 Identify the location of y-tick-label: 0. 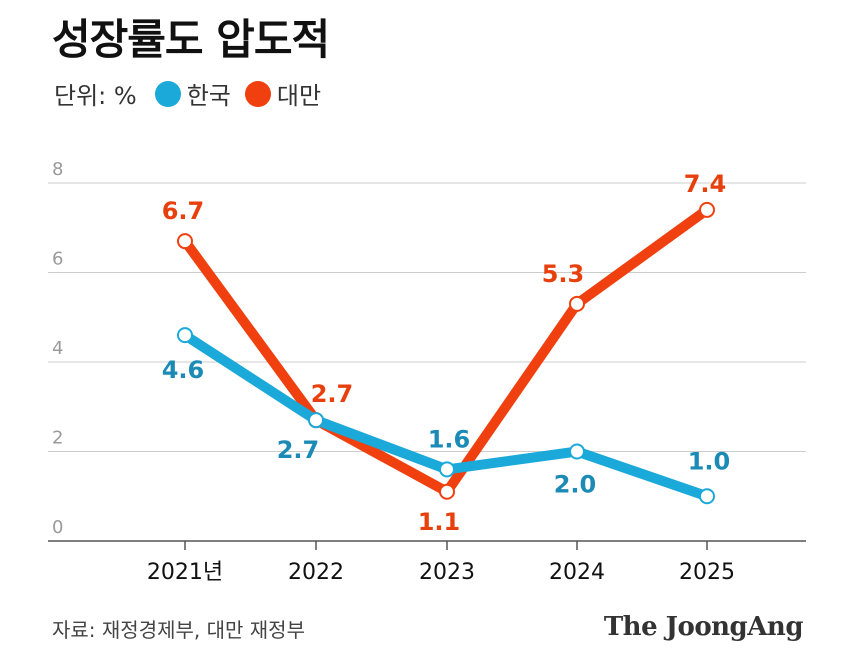
(57, 527).